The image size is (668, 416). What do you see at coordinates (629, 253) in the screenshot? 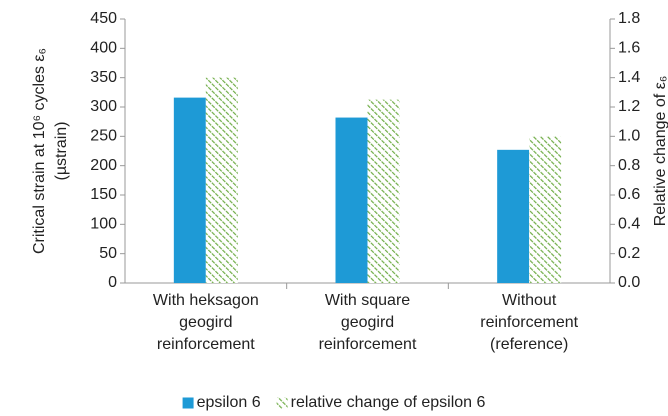
I see `y2-tick-label: 0.2` at bounding box center [629, 253].